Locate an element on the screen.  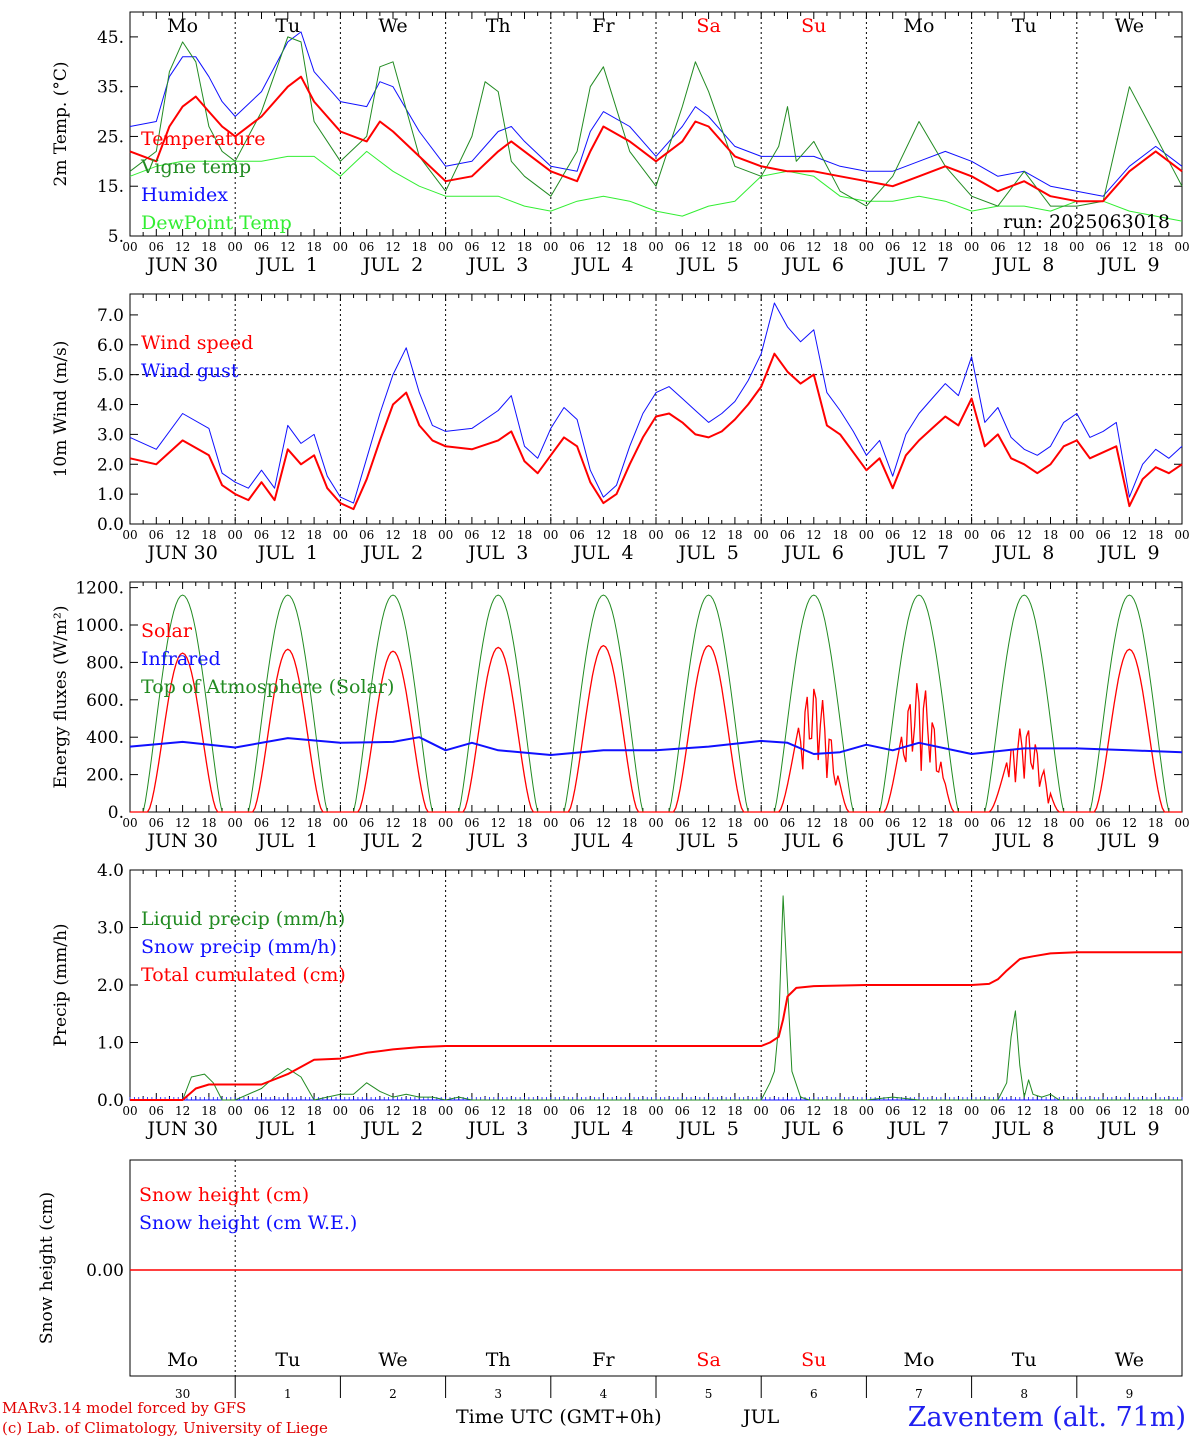
weekday-label: Fr is located at coordinates (603, 26).